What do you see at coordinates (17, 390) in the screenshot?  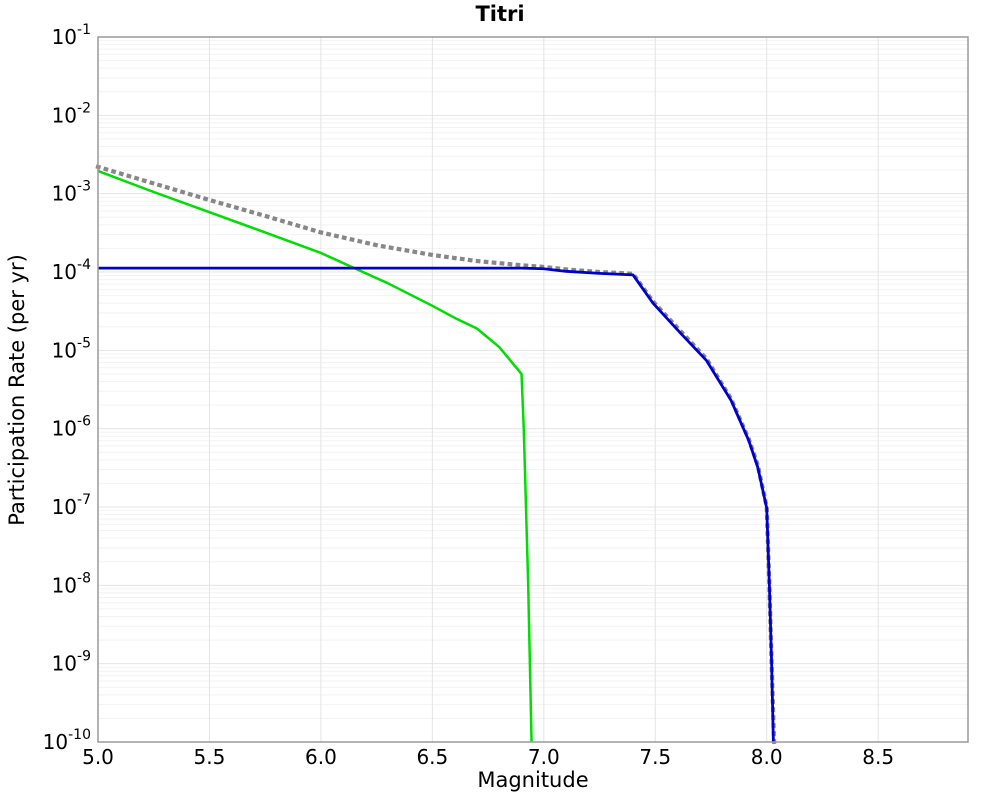 I see `y-axis-label: Participation Rate (per yr)` at bounding box center [17, 390].